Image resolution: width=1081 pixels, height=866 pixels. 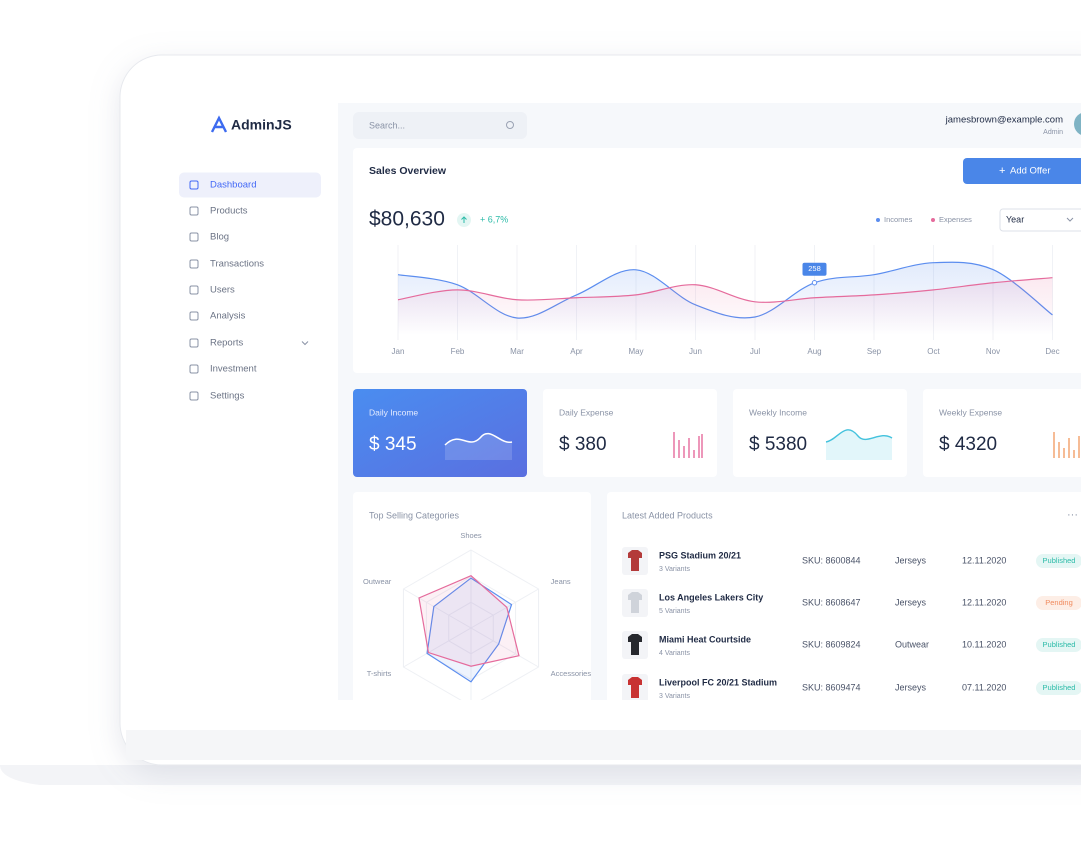 I want to click on up-arrow, so click(x=464, y=219).